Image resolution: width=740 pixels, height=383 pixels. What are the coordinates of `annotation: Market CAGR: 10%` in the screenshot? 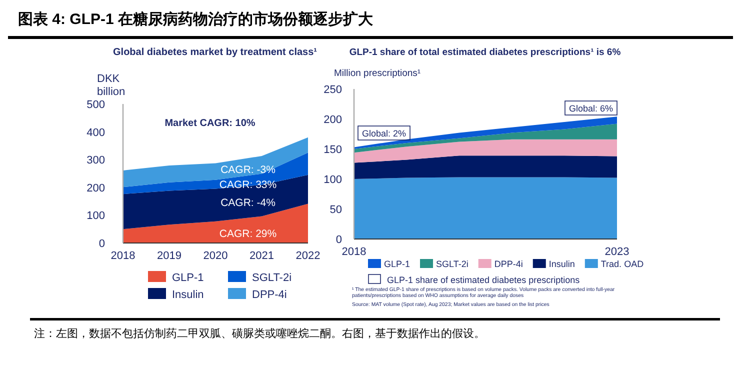 It's located at (210, 123).